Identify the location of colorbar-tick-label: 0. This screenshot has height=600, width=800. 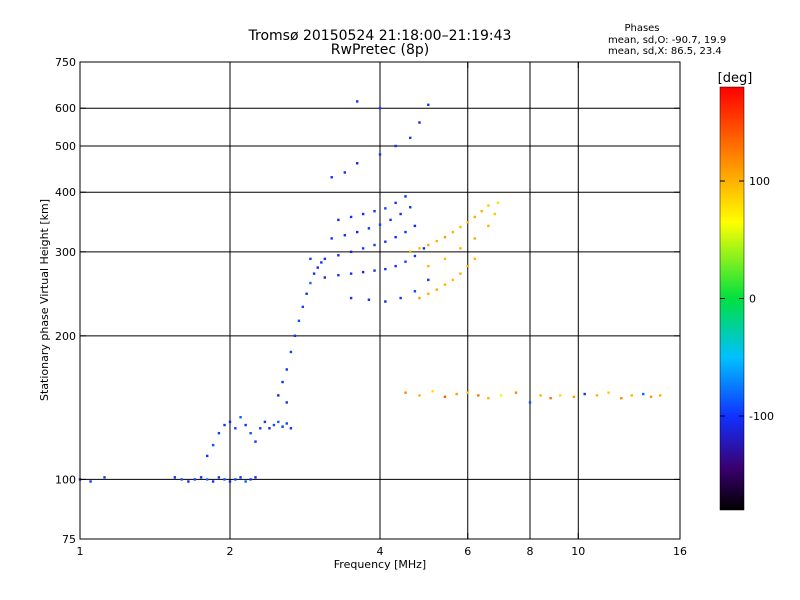
(752, 299).